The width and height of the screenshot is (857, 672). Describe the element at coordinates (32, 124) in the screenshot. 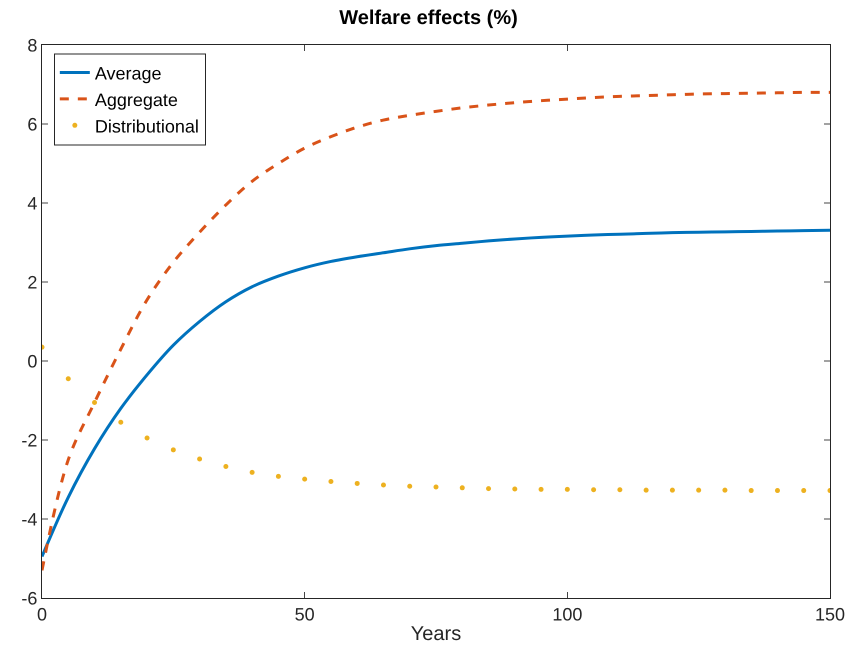

I see `y-tick-label: 6` at that location.